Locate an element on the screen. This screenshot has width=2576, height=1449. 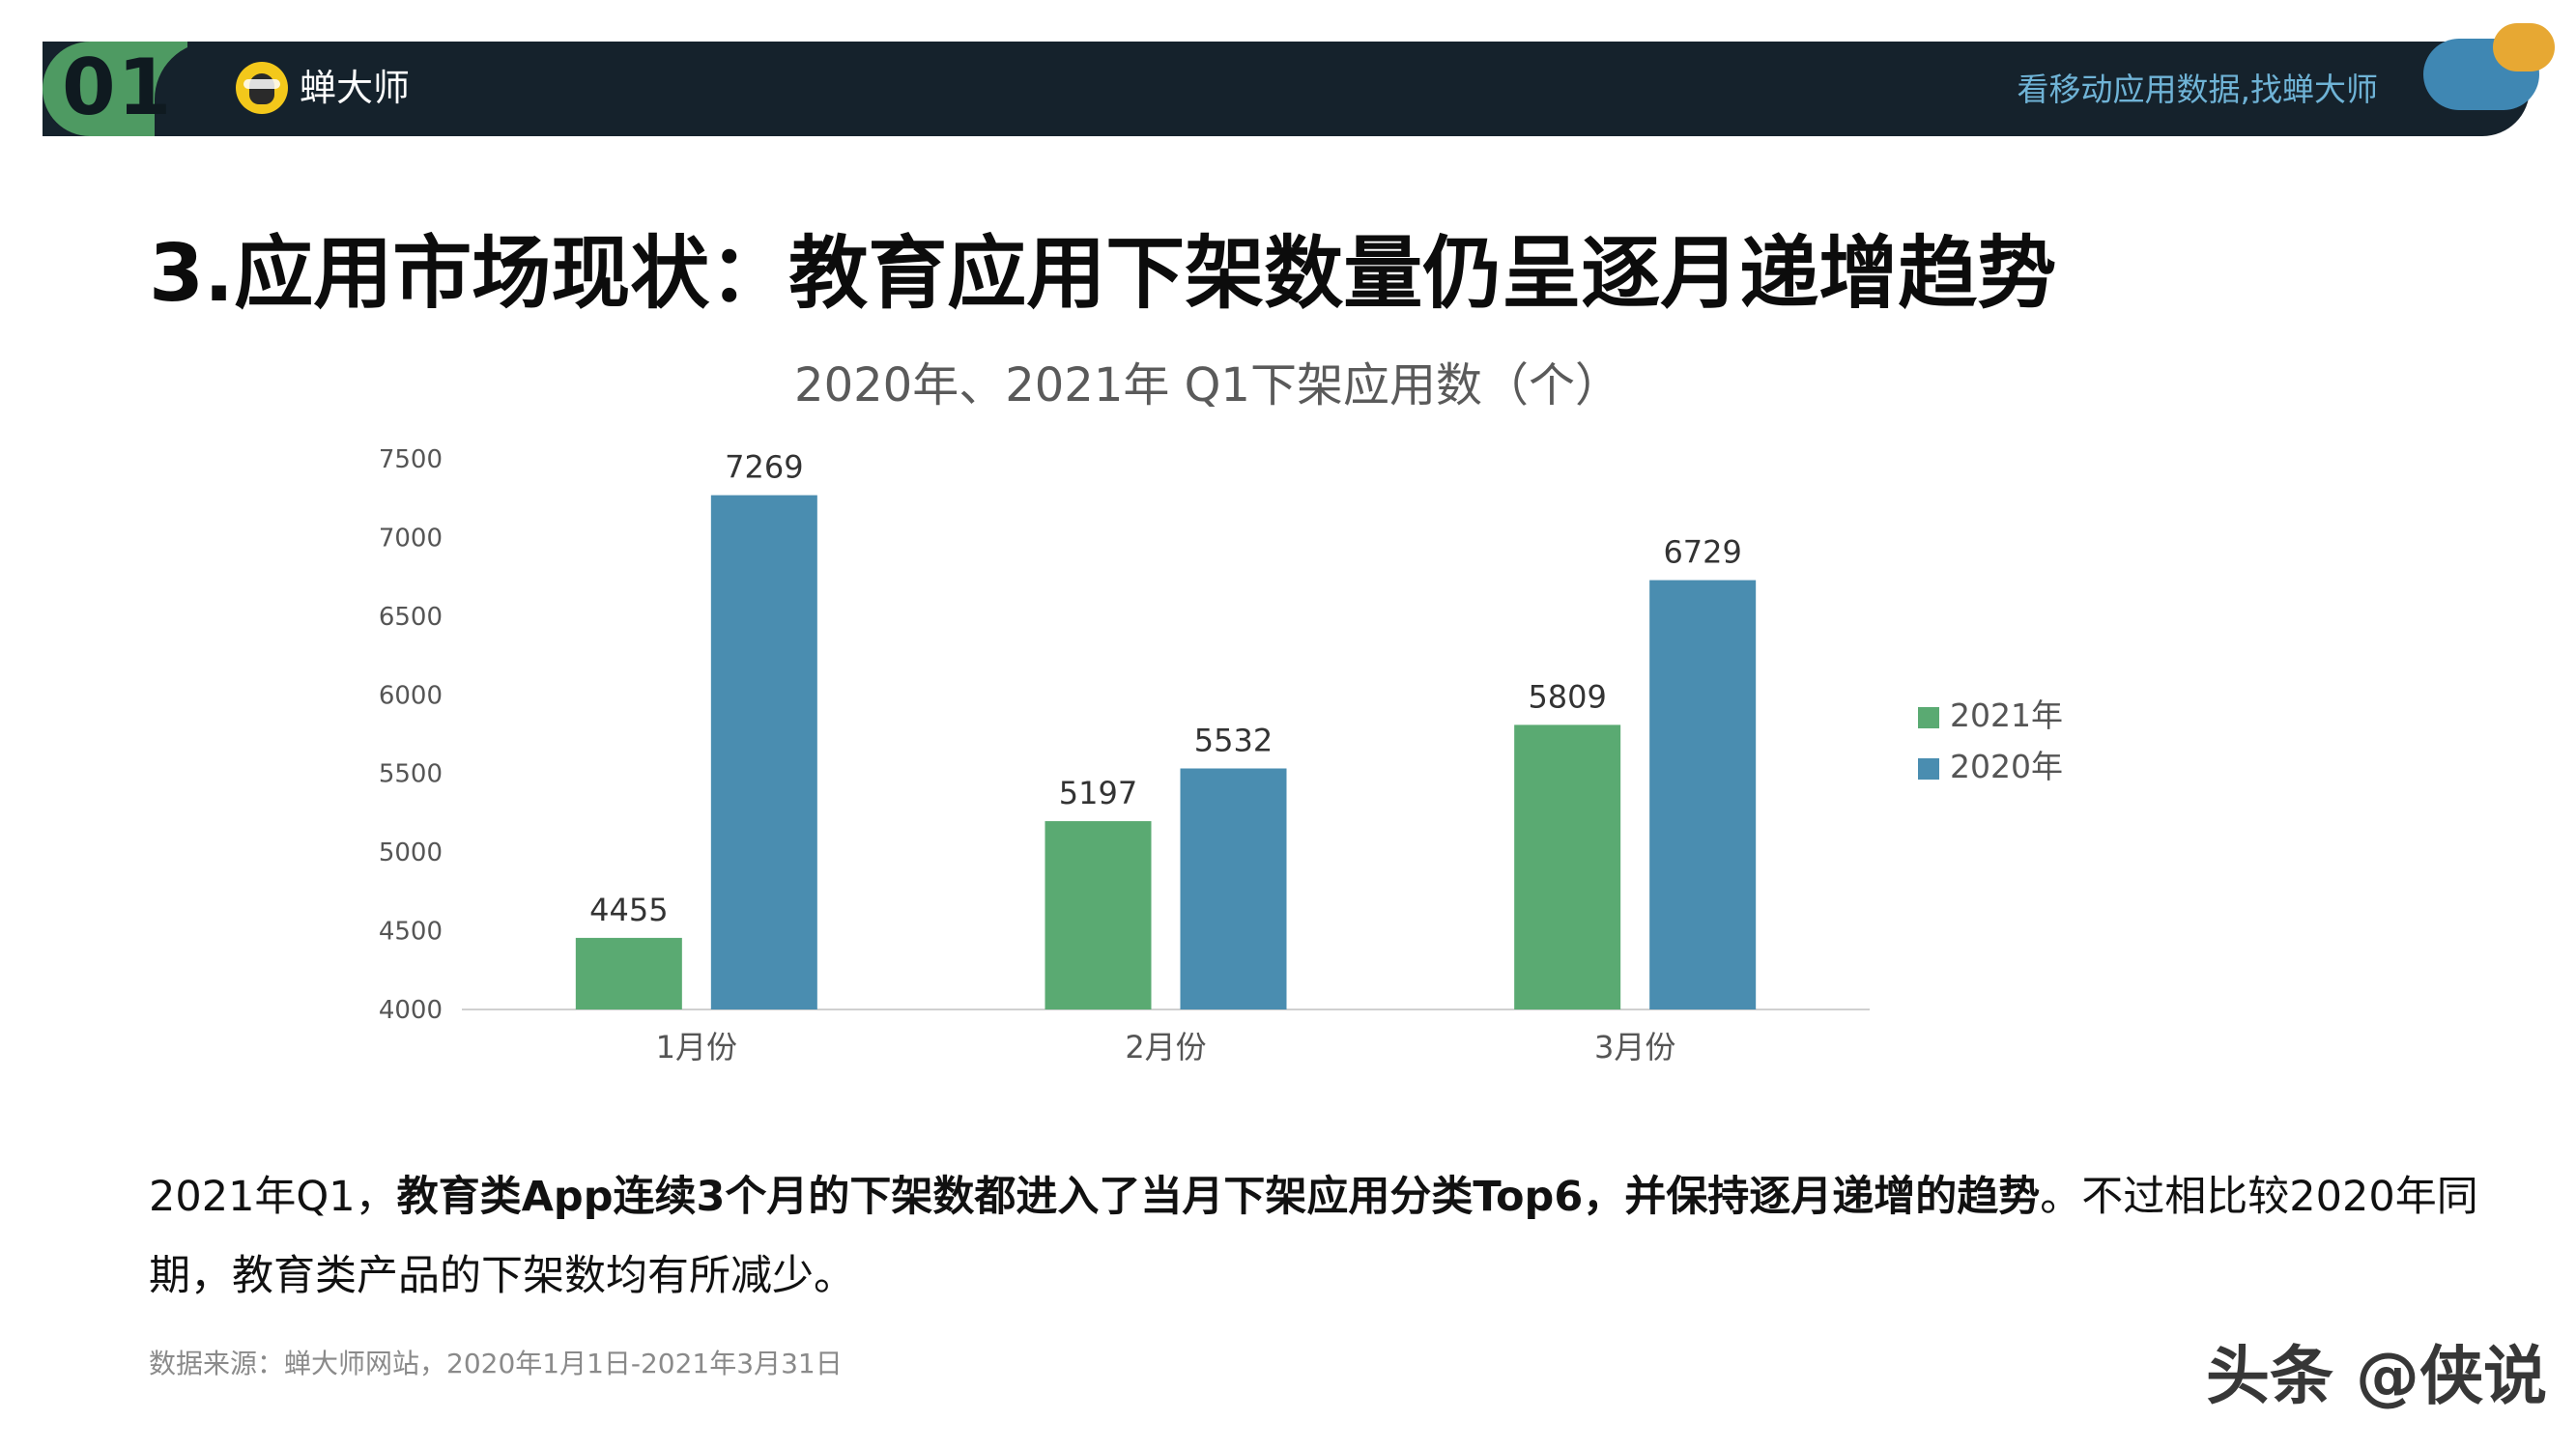
decorative-yellow-shape is located at coordinates (2524, 47).